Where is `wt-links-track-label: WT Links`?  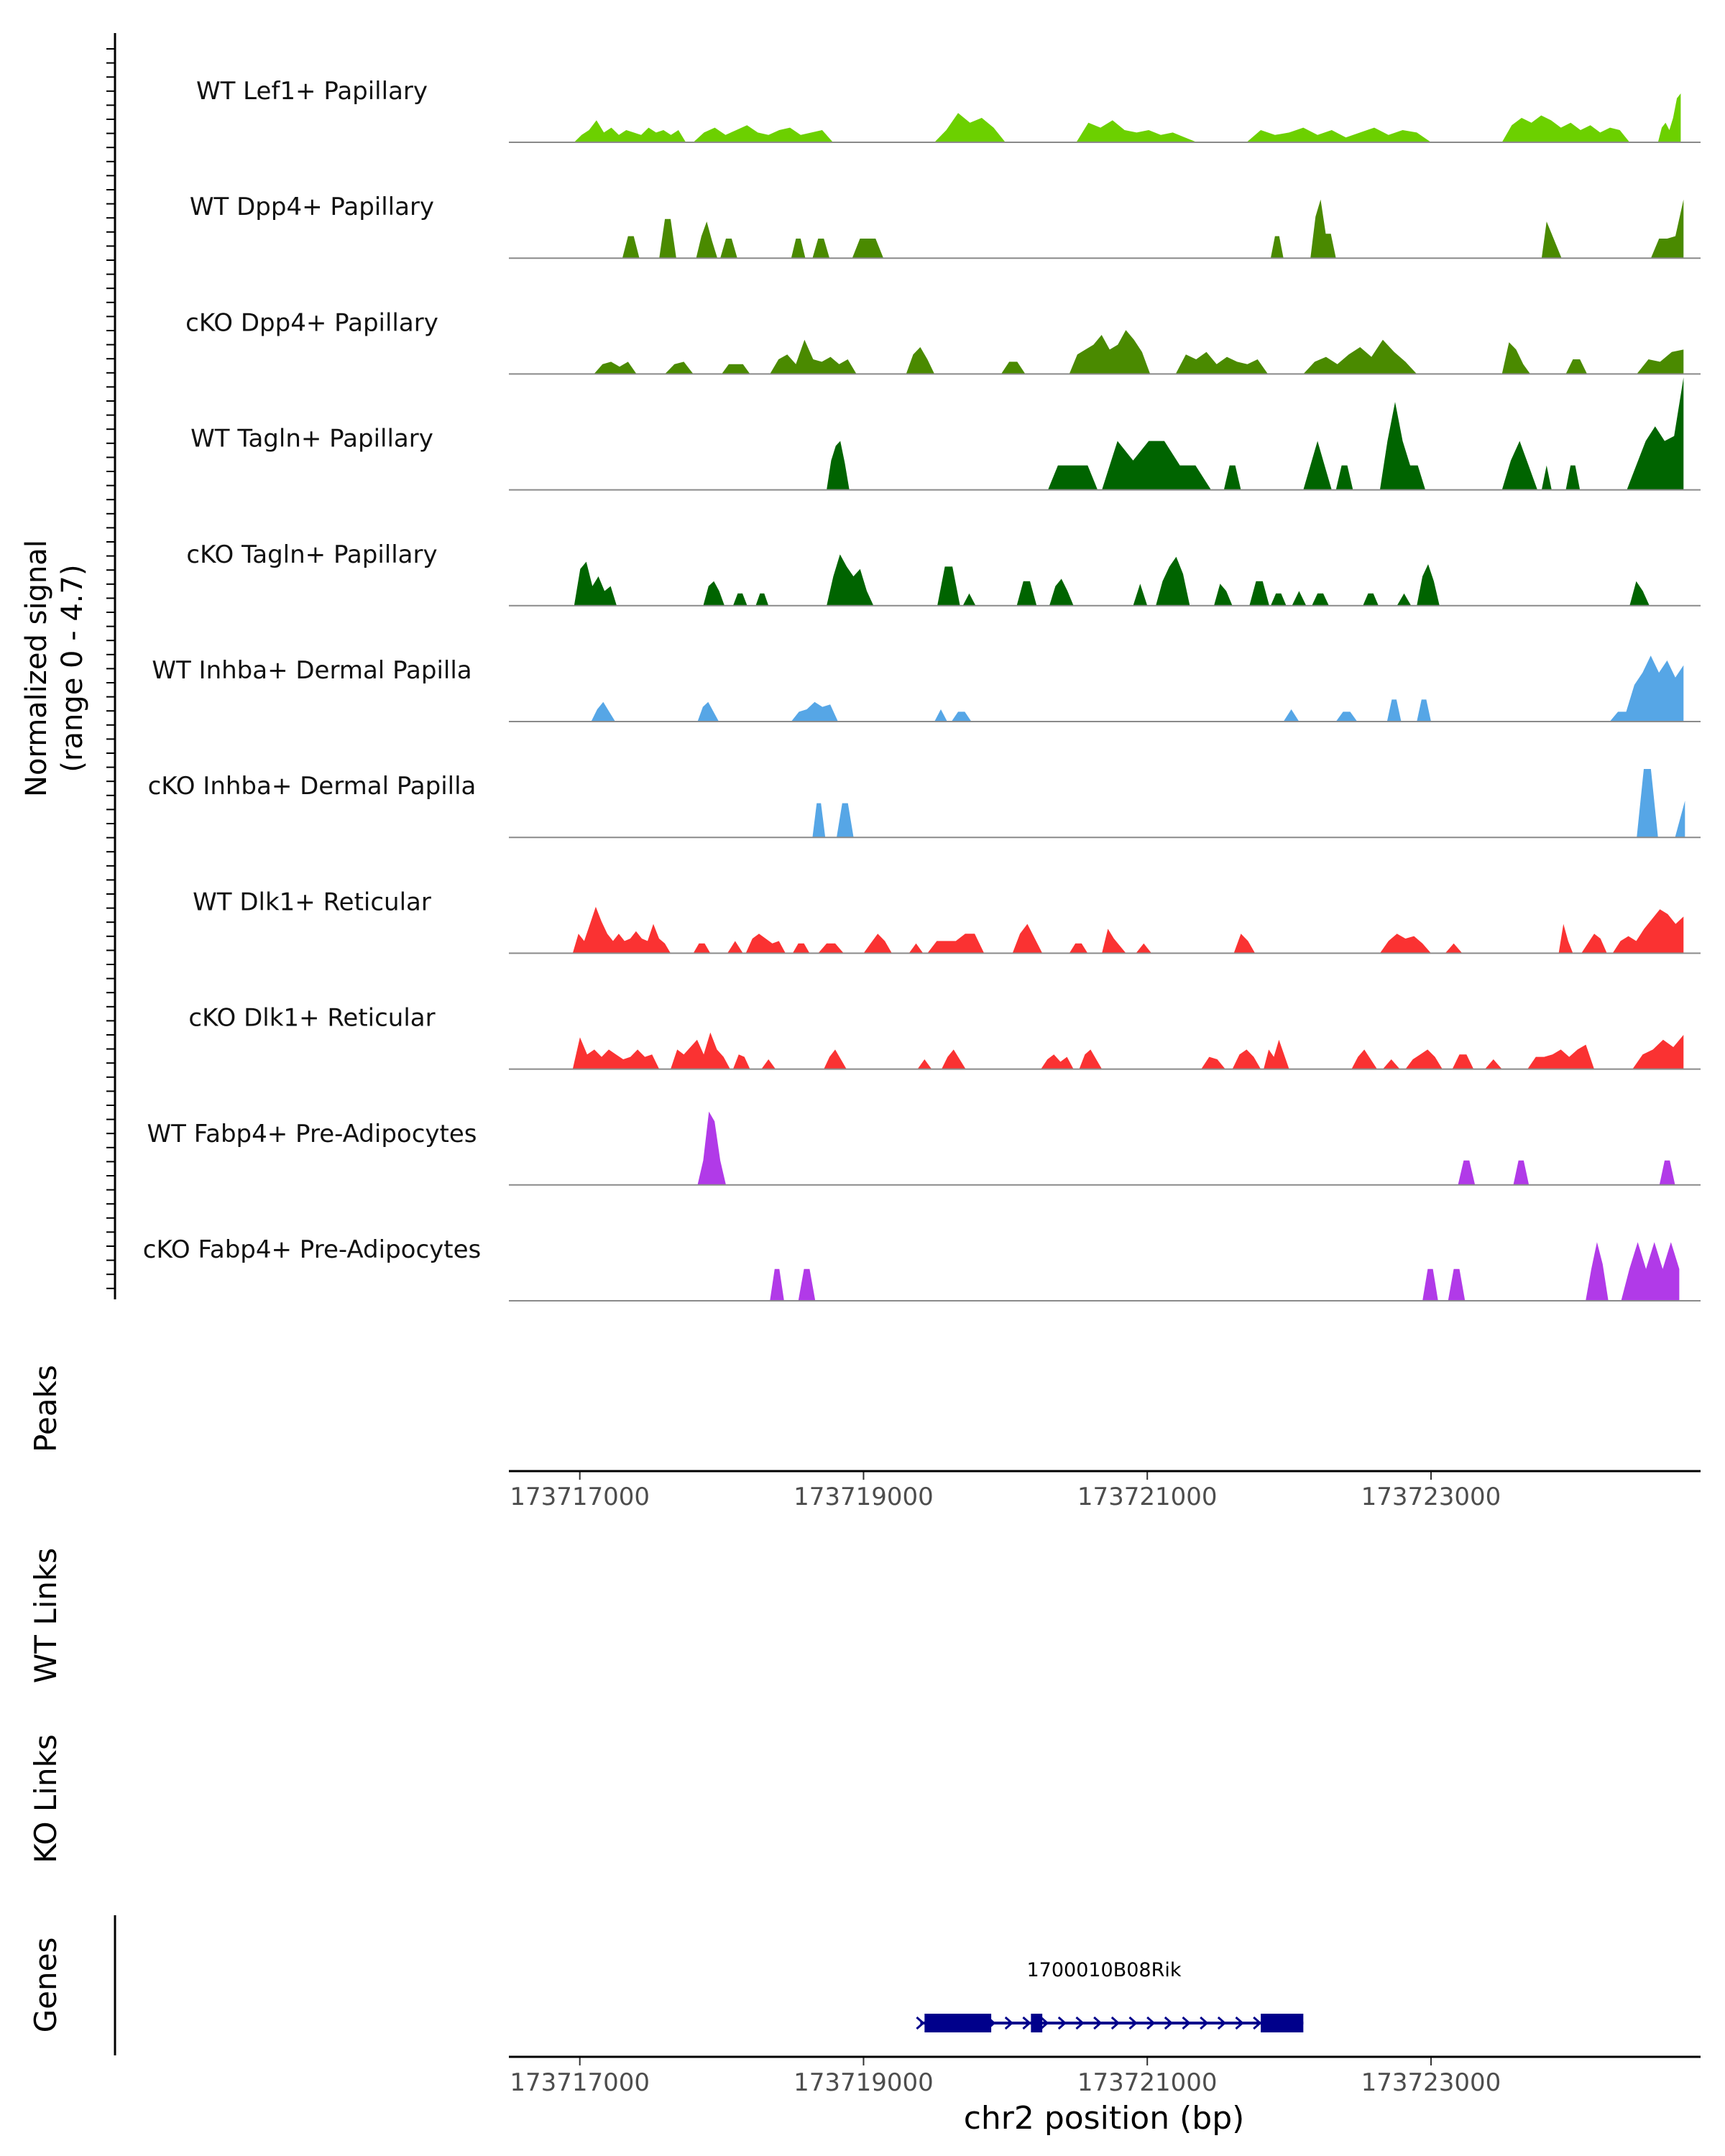 wt-links-track-label: WT Links is located at coordinates (45, 1615).